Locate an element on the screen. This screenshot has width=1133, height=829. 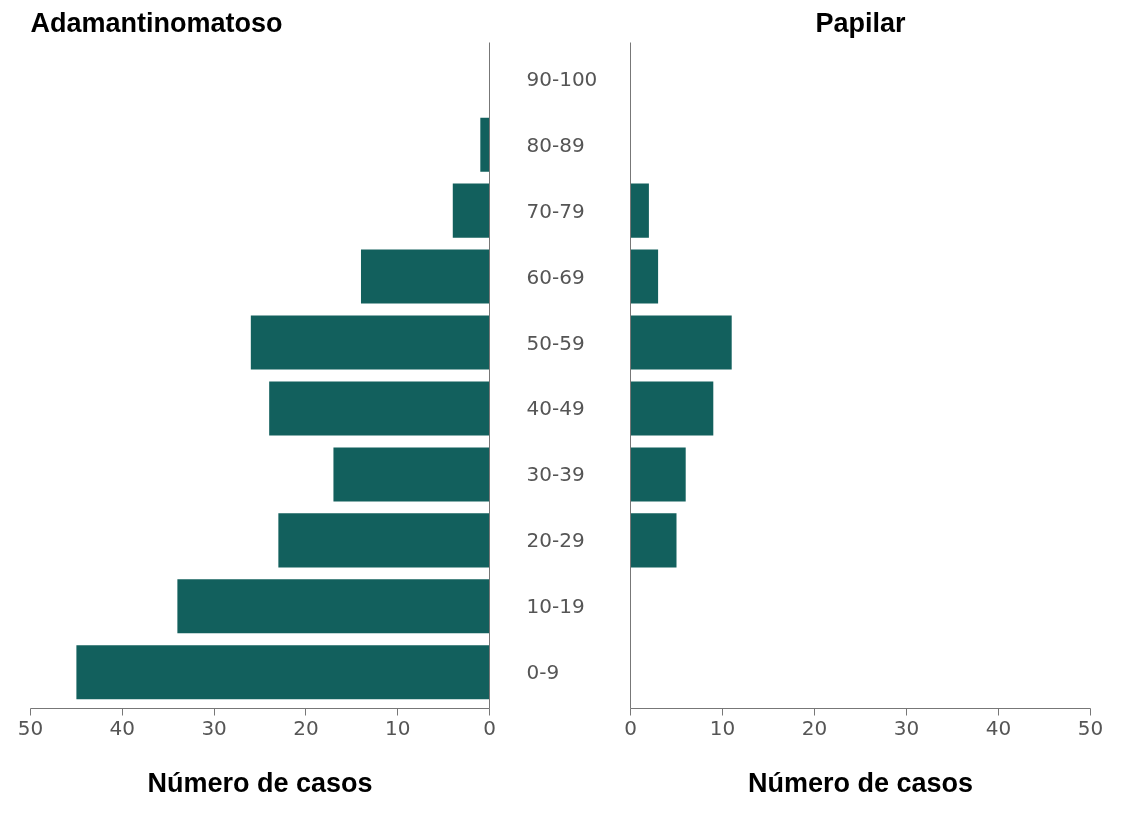
y-tick-label: 0-9 is located at coordinates (543, 672).